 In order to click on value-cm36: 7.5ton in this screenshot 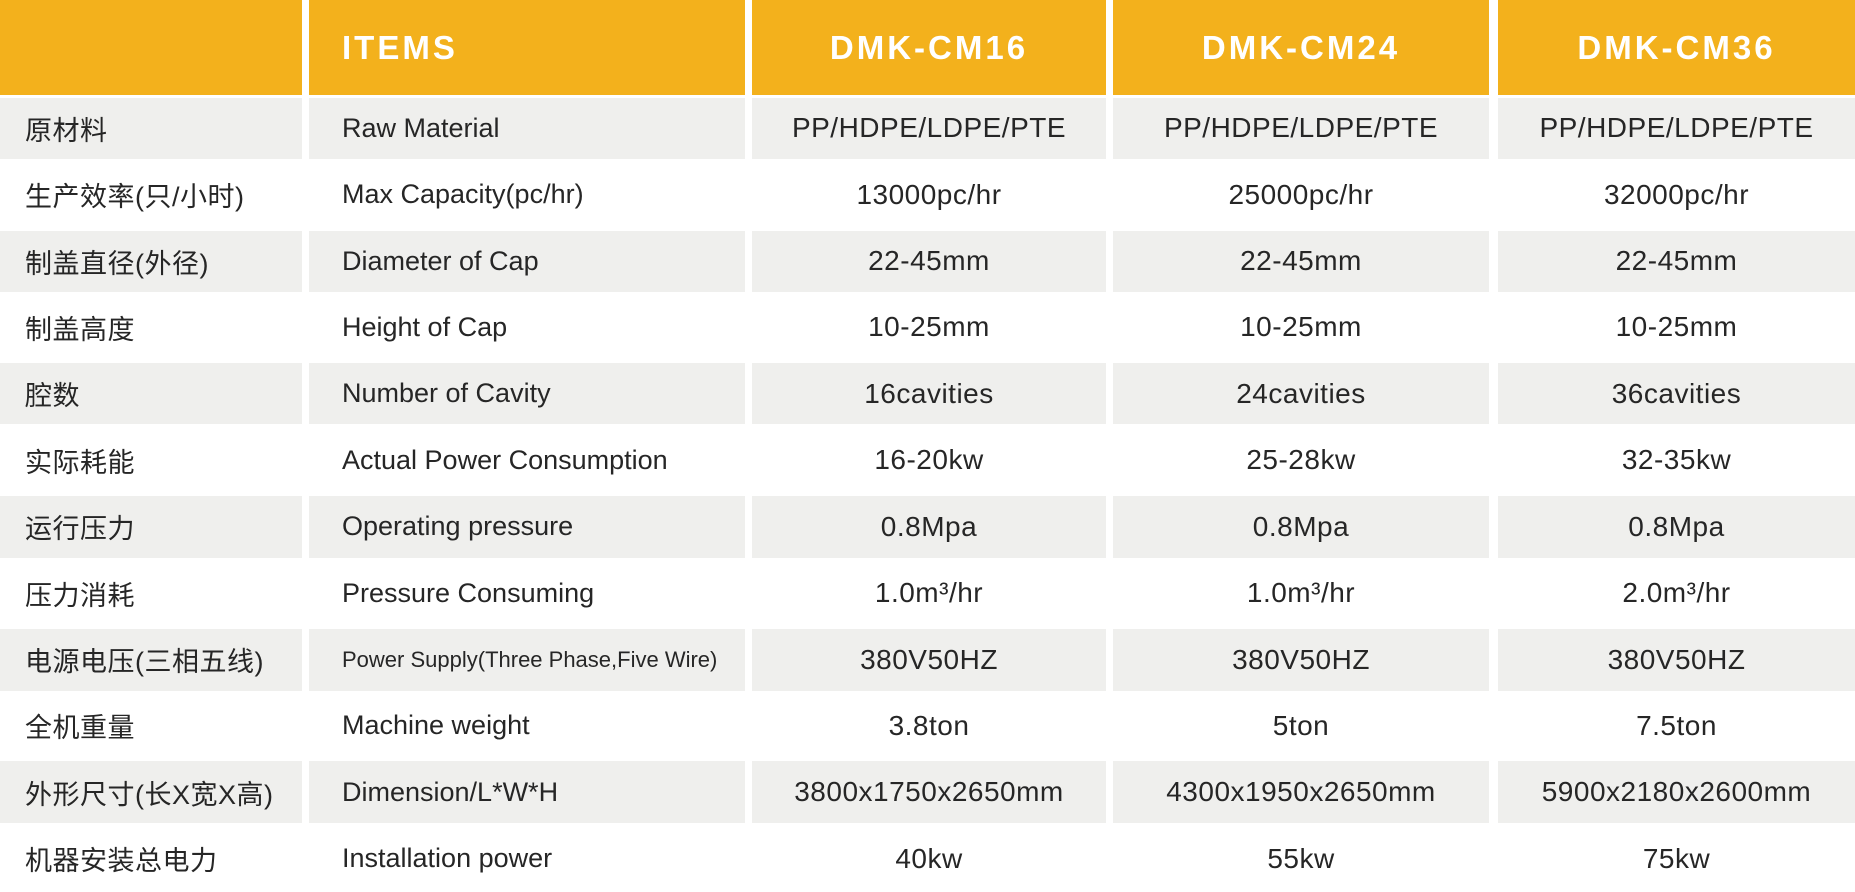, I will do `click(1672, 726)`.